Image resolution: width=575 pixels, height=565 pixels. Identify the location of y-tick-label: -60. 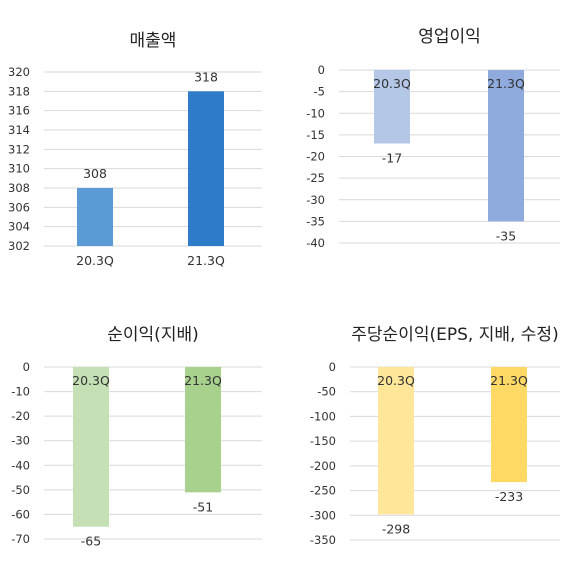
(20, 514).